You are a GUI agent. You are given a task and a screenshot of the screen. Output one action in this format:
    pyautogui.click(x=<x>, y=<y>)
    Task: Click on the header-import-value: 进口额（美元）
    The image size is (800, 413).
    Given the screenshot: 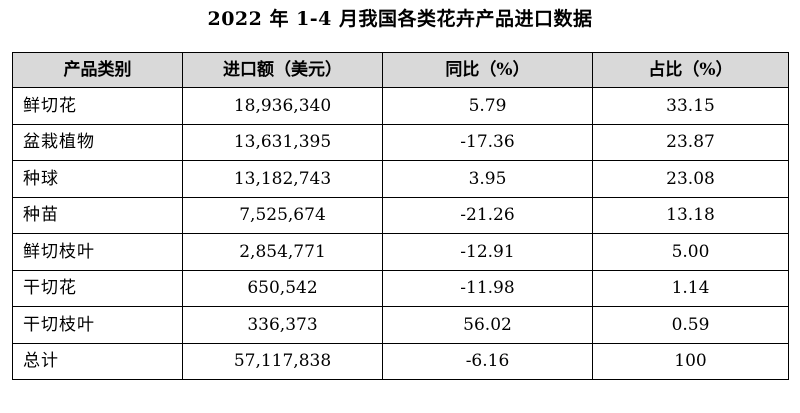 What is the action you would take?
    pyautogui.click(x=282, y=70)
    